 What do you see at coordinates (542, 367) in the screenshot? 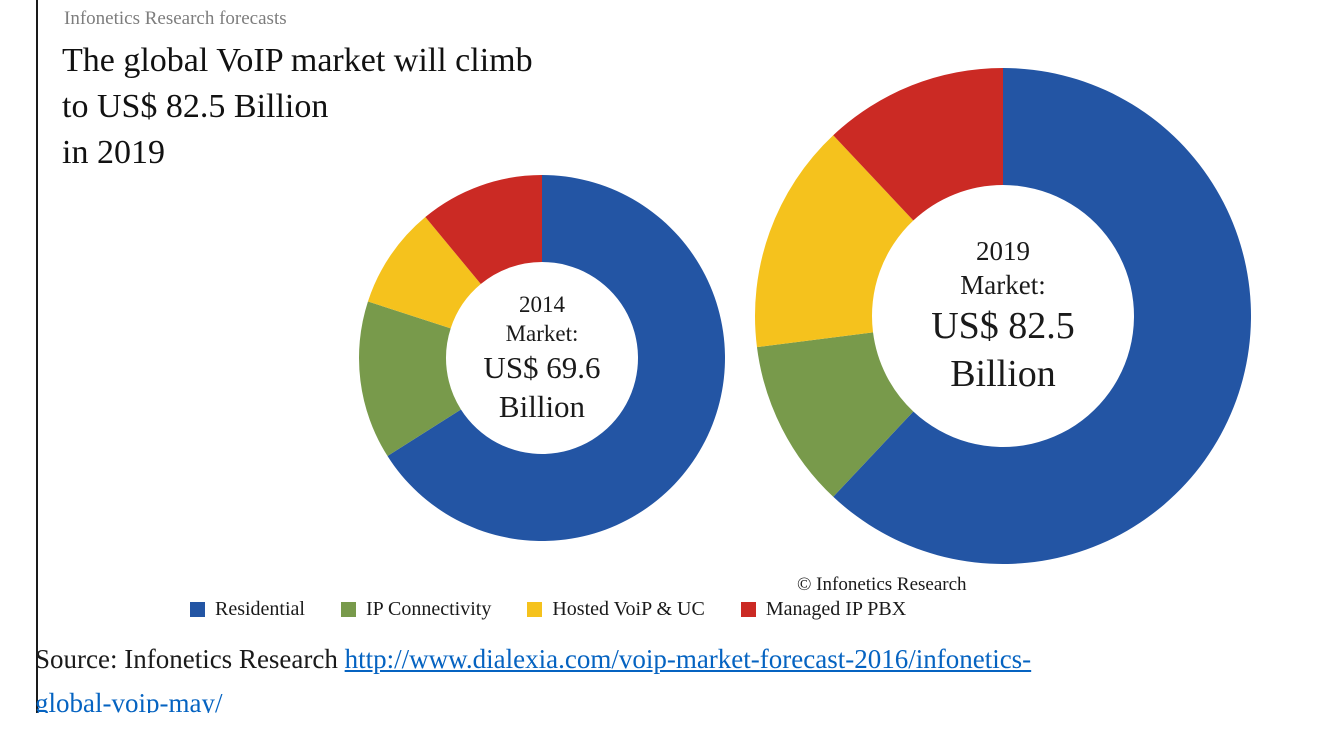
I see `donut-2014-value: US$ 69.6` at bounding box center [542, 367].